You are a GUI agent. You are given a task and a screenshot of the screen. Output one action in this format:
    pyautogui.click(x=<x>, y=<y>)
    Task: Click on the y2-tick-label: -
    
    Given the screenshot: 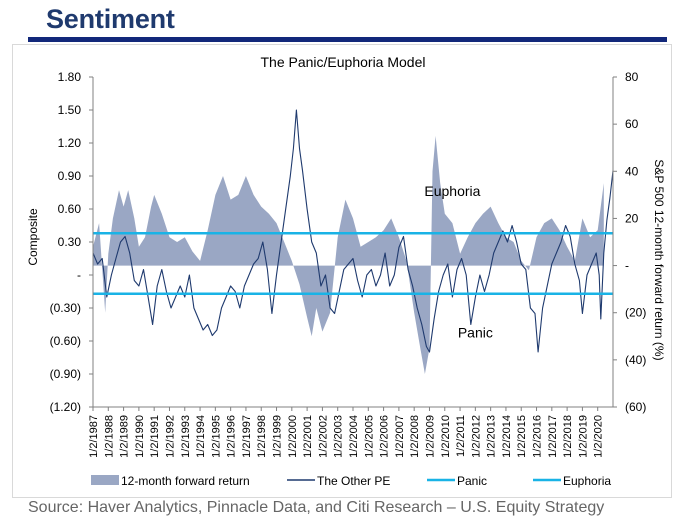 What is the action you would take?
    pyautogui.click(x=627, y=266)
    